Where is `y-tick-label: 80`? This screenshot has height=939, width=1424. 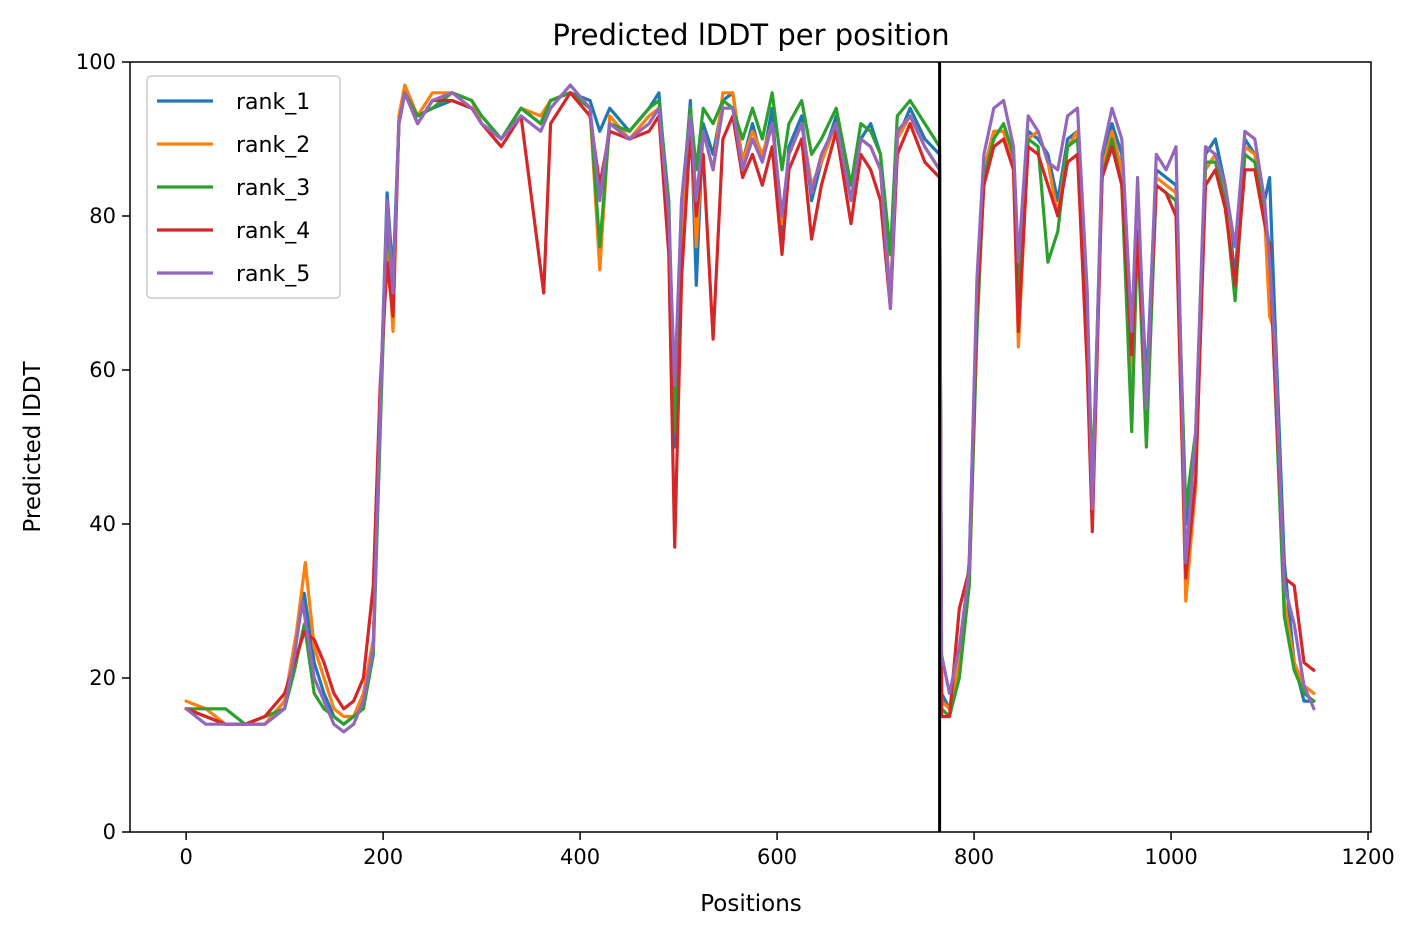 y-tick-label: 80 is located at coordinates (102, 216).